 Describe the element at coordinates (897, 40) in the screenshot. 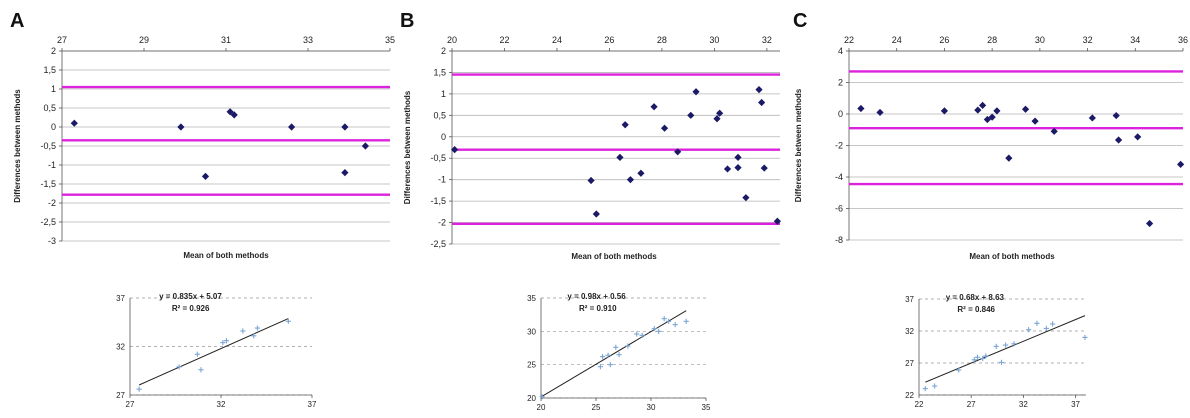

I see `x-tick-label: 24` at that location.